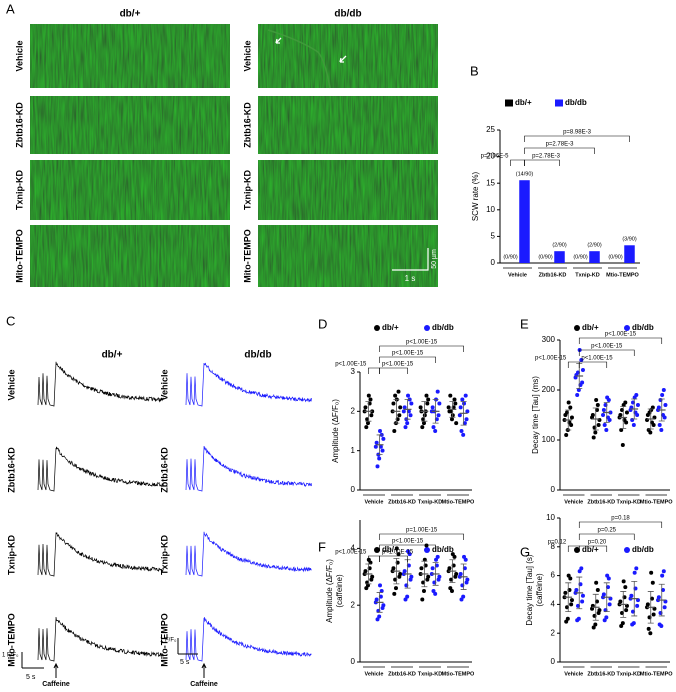 The height and width of the screenshot is (692, 676). I want to click on wave, so click(299, 59).